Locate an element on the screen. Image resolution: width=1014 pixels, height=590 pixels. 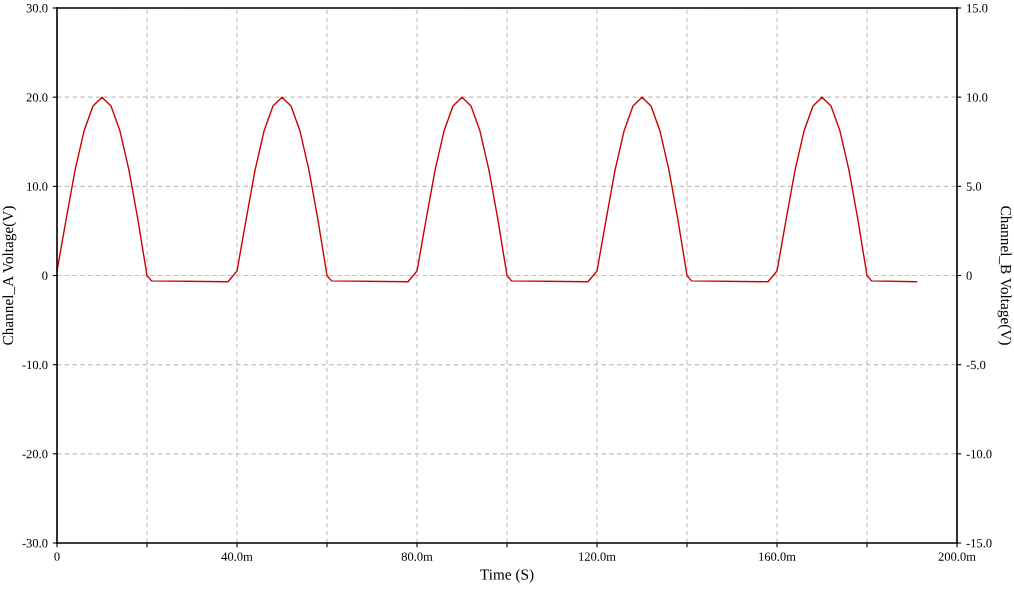
x-tick-label: 40.0m is located at coordinates (237, 556).